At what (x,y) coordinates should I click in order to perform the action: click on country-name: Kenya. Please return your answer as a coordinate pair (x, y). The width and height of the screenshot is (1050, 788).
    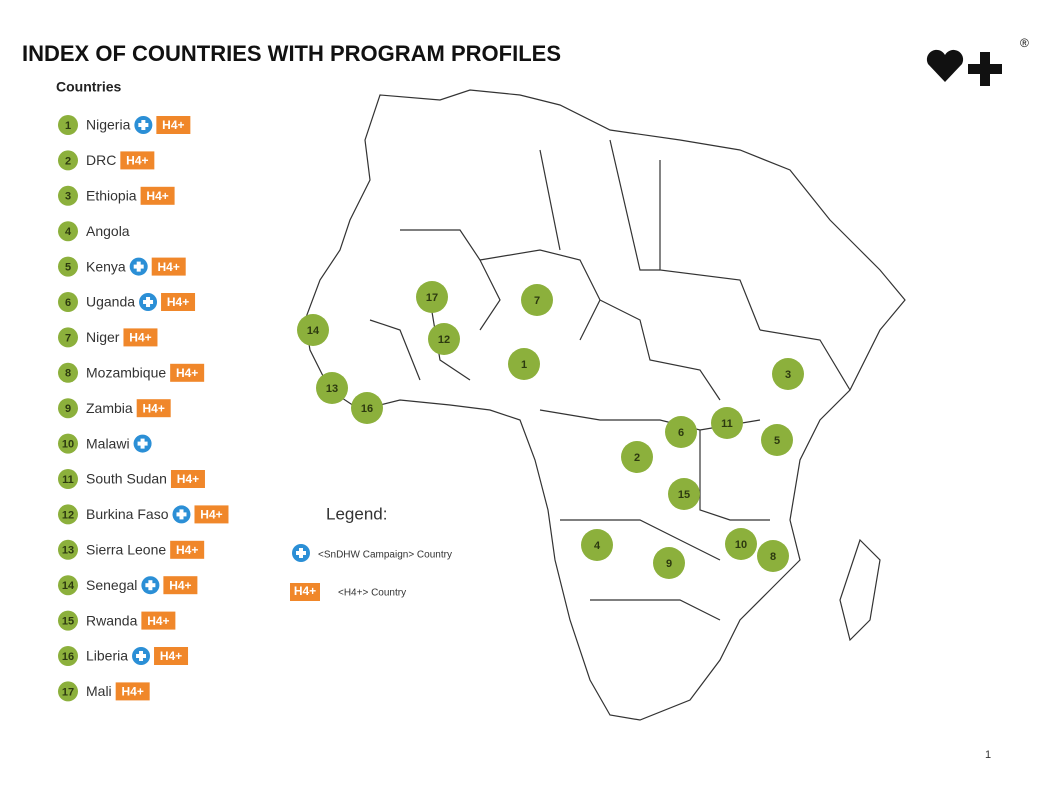
    Looking at the image, I should click on (106, 266).